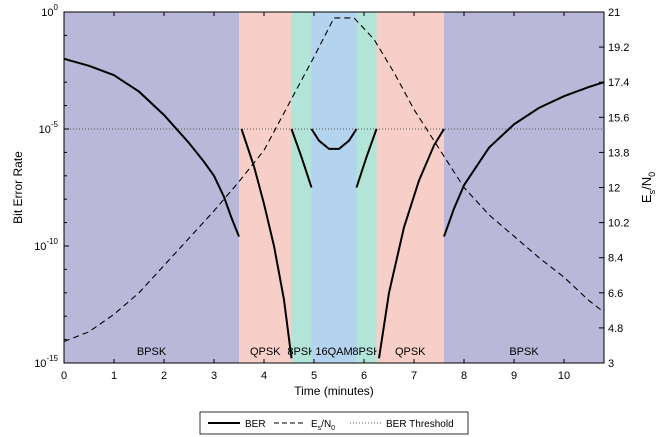  Describe the element at coordinates (652, 174) in the screenshot. I see `y-right-label-sub-0: 0` at that location.